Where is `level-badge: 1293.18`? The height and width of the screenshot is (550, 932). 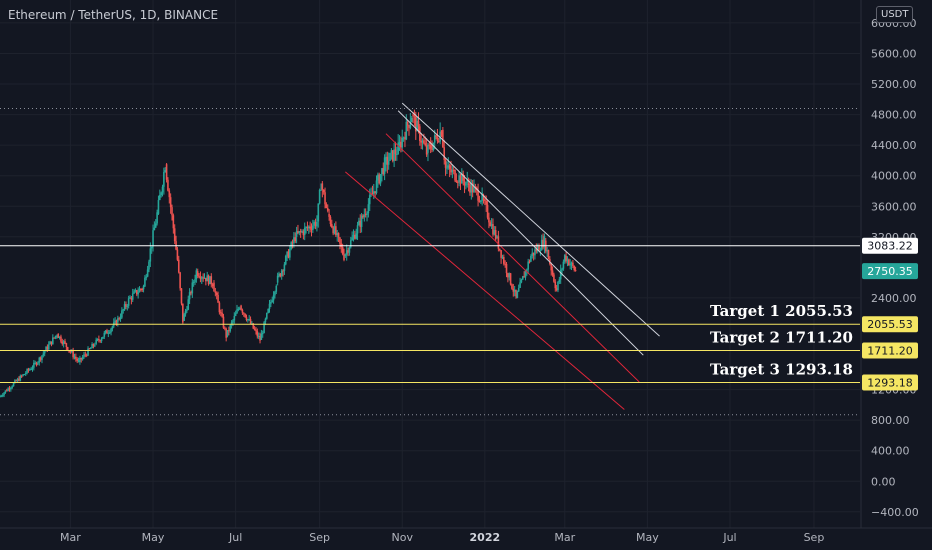
level-badge: 1293.18 is located at coordinates (890, 382).